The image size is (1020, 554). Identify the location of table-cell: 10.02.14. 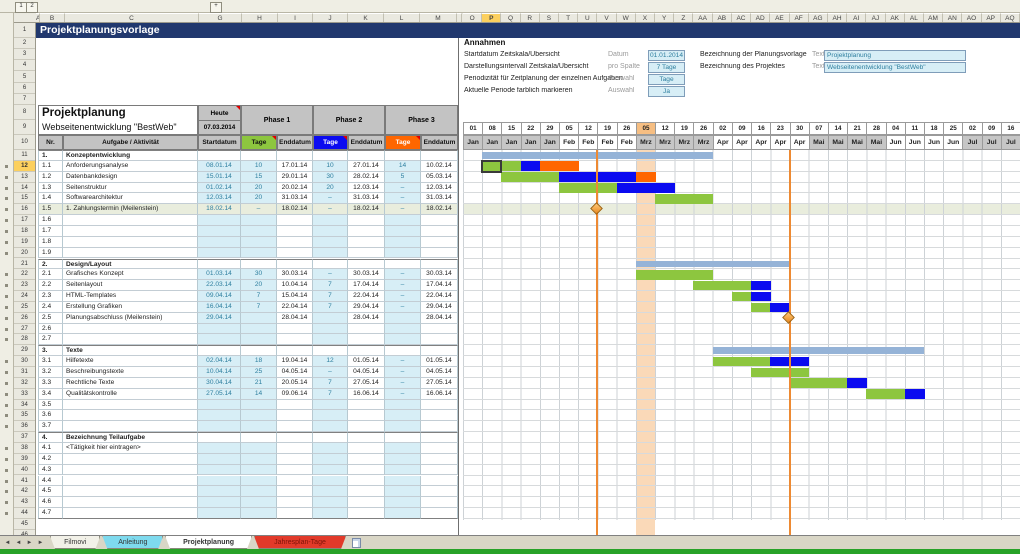
(439, 166).